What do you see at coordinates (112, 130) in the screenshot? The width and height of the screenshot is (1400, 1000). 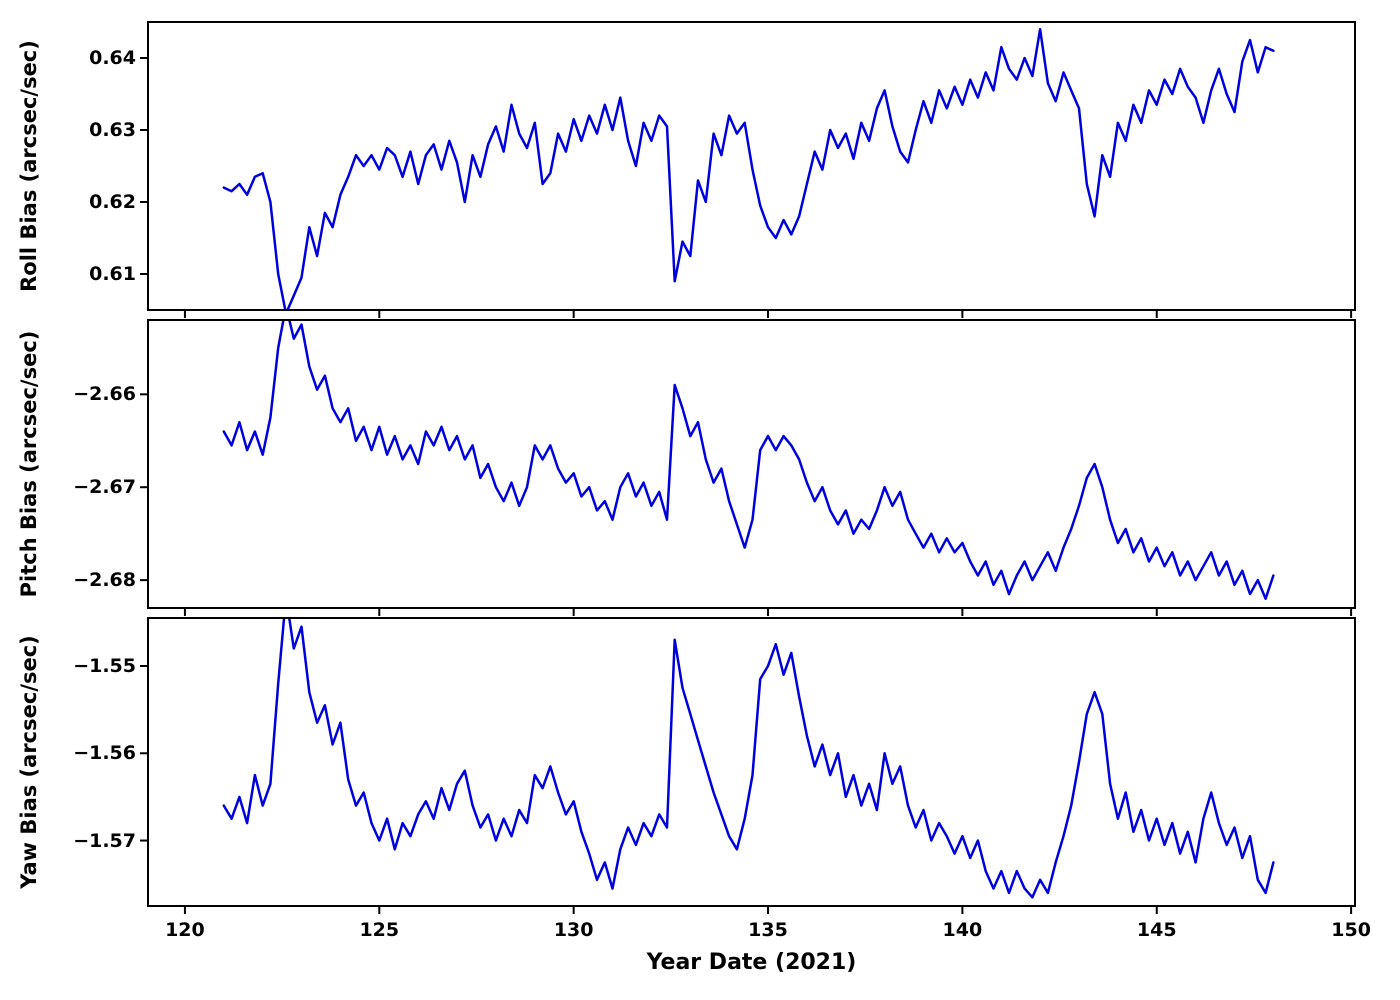 I see `ytick-label: 0.63` at bounding box center [112, 130].